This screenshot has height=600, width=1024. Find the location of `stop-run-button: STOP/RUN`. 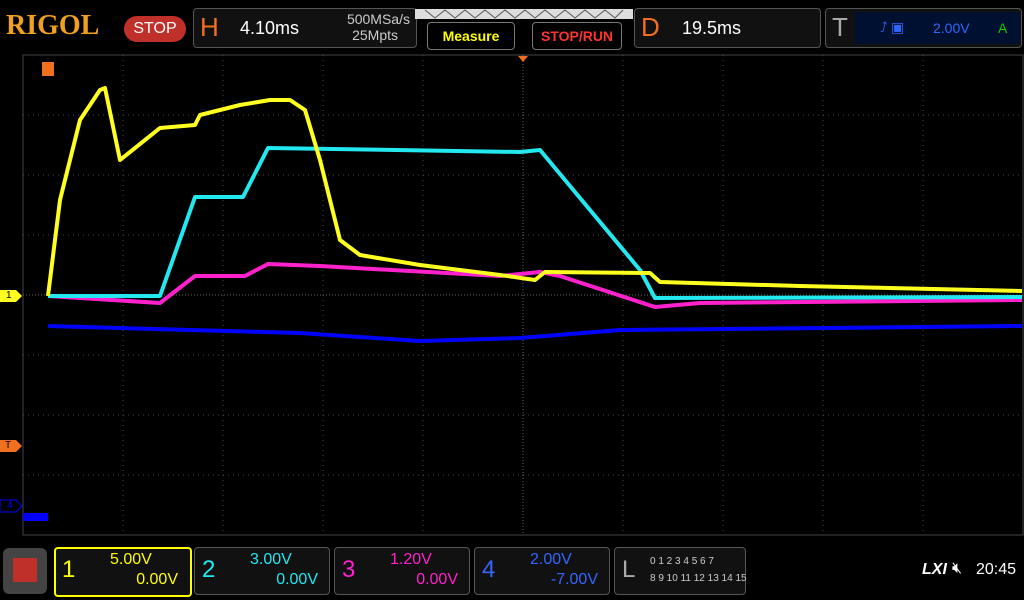

stop-run-button: STOP/RUN is located at coordinates (577, 36).